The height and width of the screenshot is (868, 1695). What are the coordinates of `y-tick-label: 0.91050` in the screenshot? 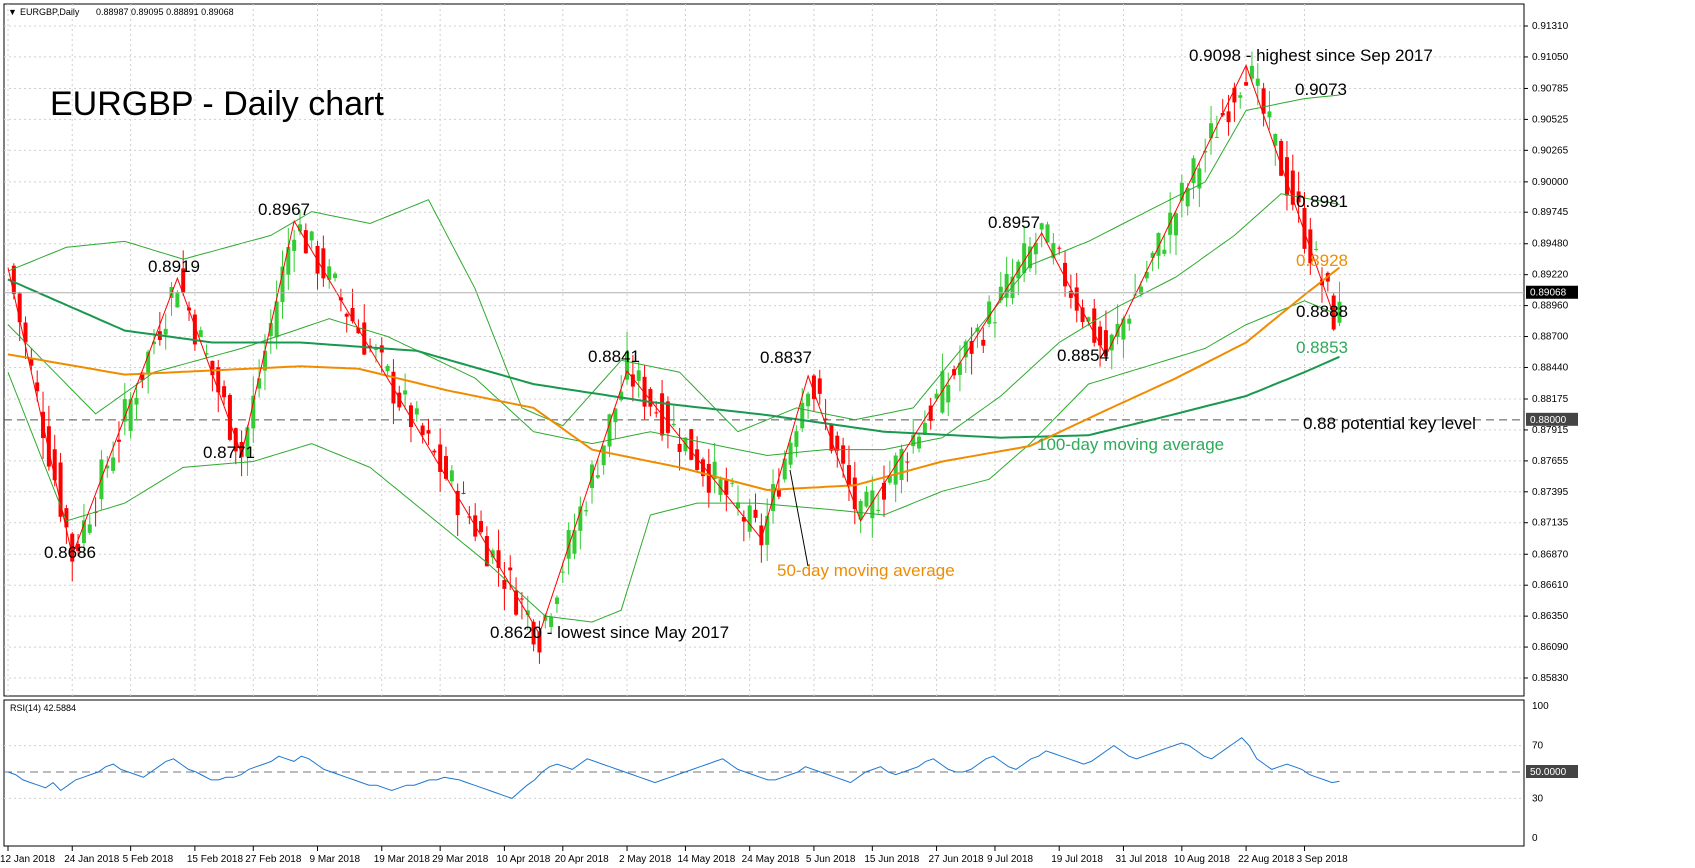 It's located at (1550, 57).